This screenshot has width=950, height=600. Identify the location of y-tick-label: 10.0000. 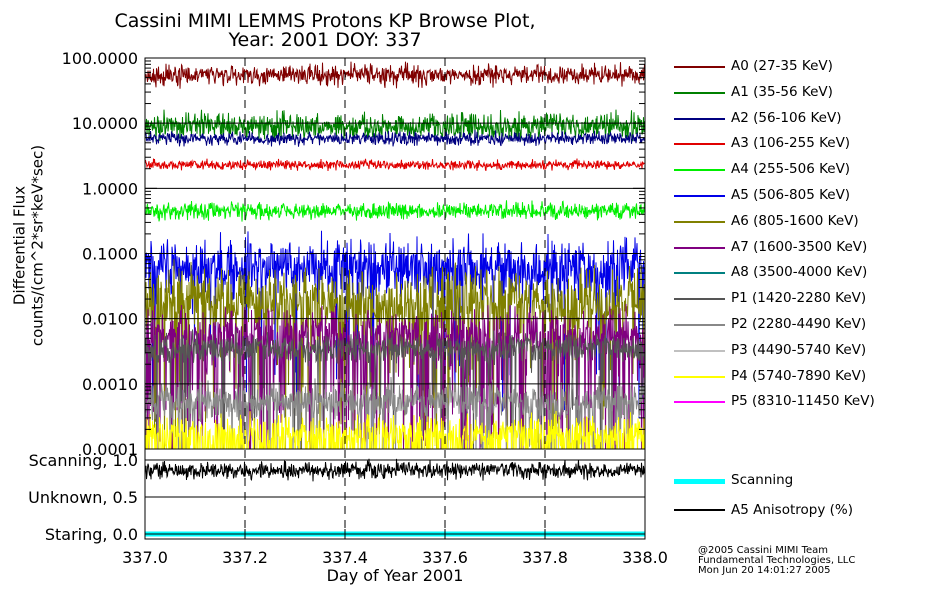
(105, 123).